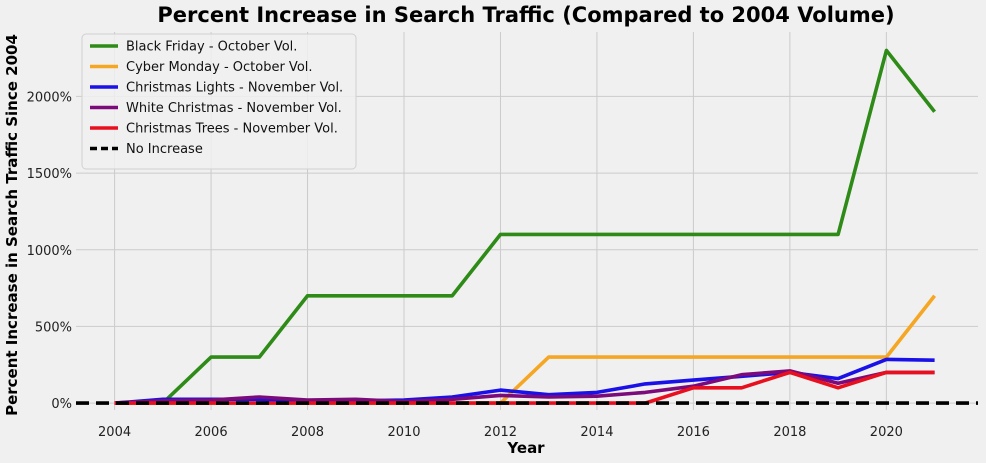 This screenshot has width=986, height=463. Describe the element at coordinates (500, 432) in the screenshot. I see `x-tick-label: 2012` at that location.